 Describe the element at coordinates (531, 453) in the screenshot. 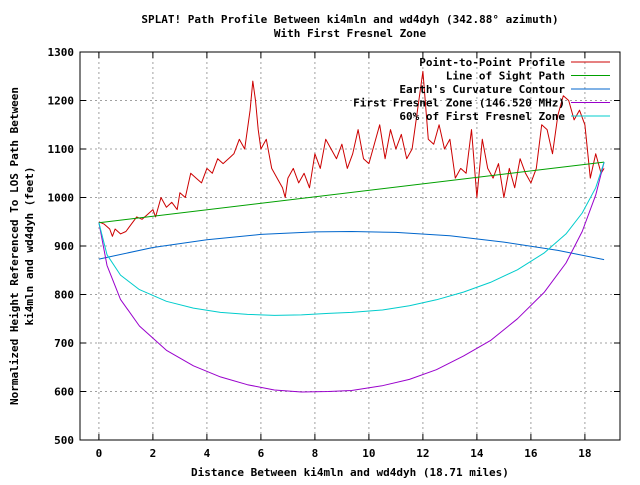

I see `x-tick-label: 16` at that location.